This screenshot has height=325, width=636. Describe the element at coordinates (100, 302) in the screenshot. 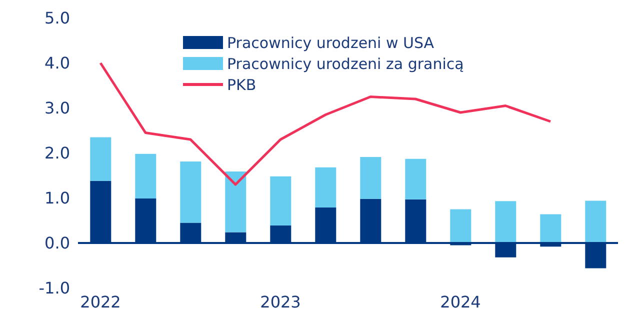

I see `x-tick-label: 2022` at that location.